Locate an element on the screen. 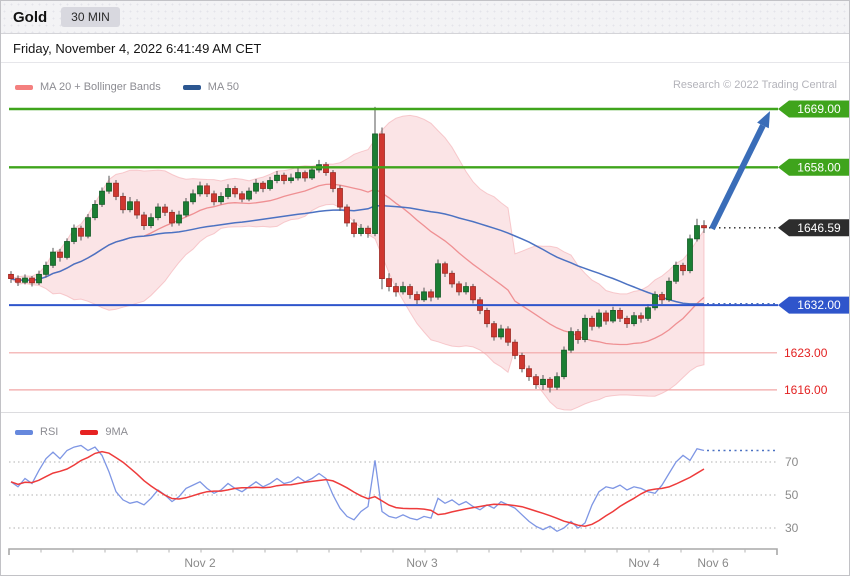 Image resolution: width=850 pixels, height=576 pixels. time-axis-svg: Nov 2 Nov 3 Nov 4 Nov 6 is located at coordinates (425, 561).